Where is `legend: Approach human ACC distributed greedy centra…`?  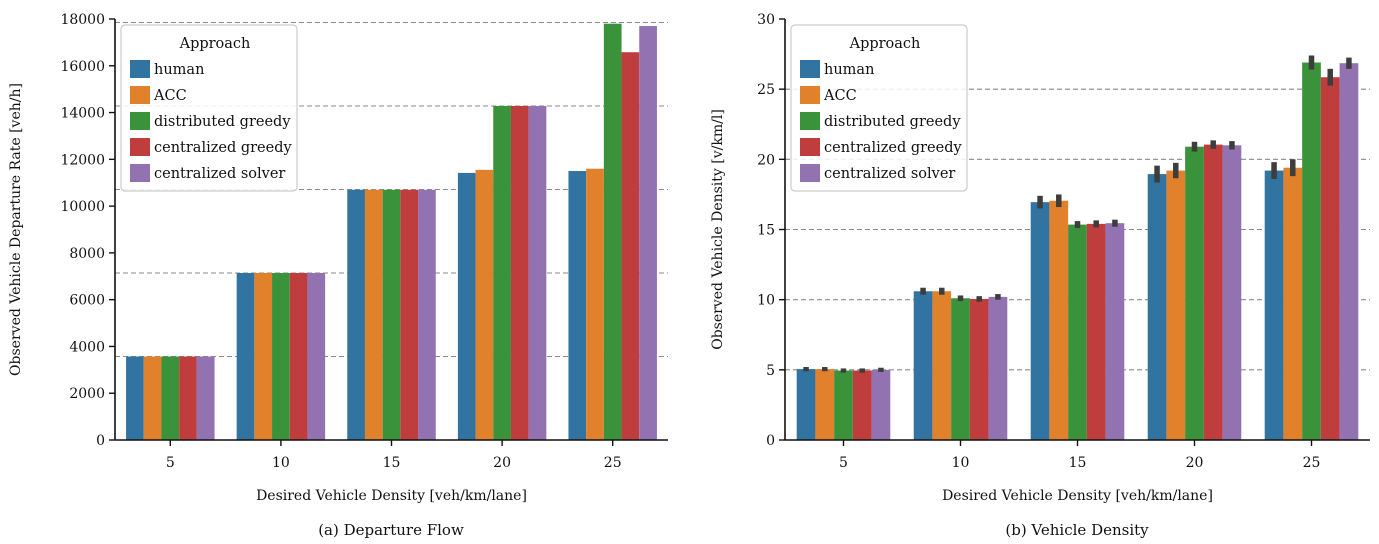 legend: Approach human ACC distributed greedy centra… is located at coordinates (879, 108).